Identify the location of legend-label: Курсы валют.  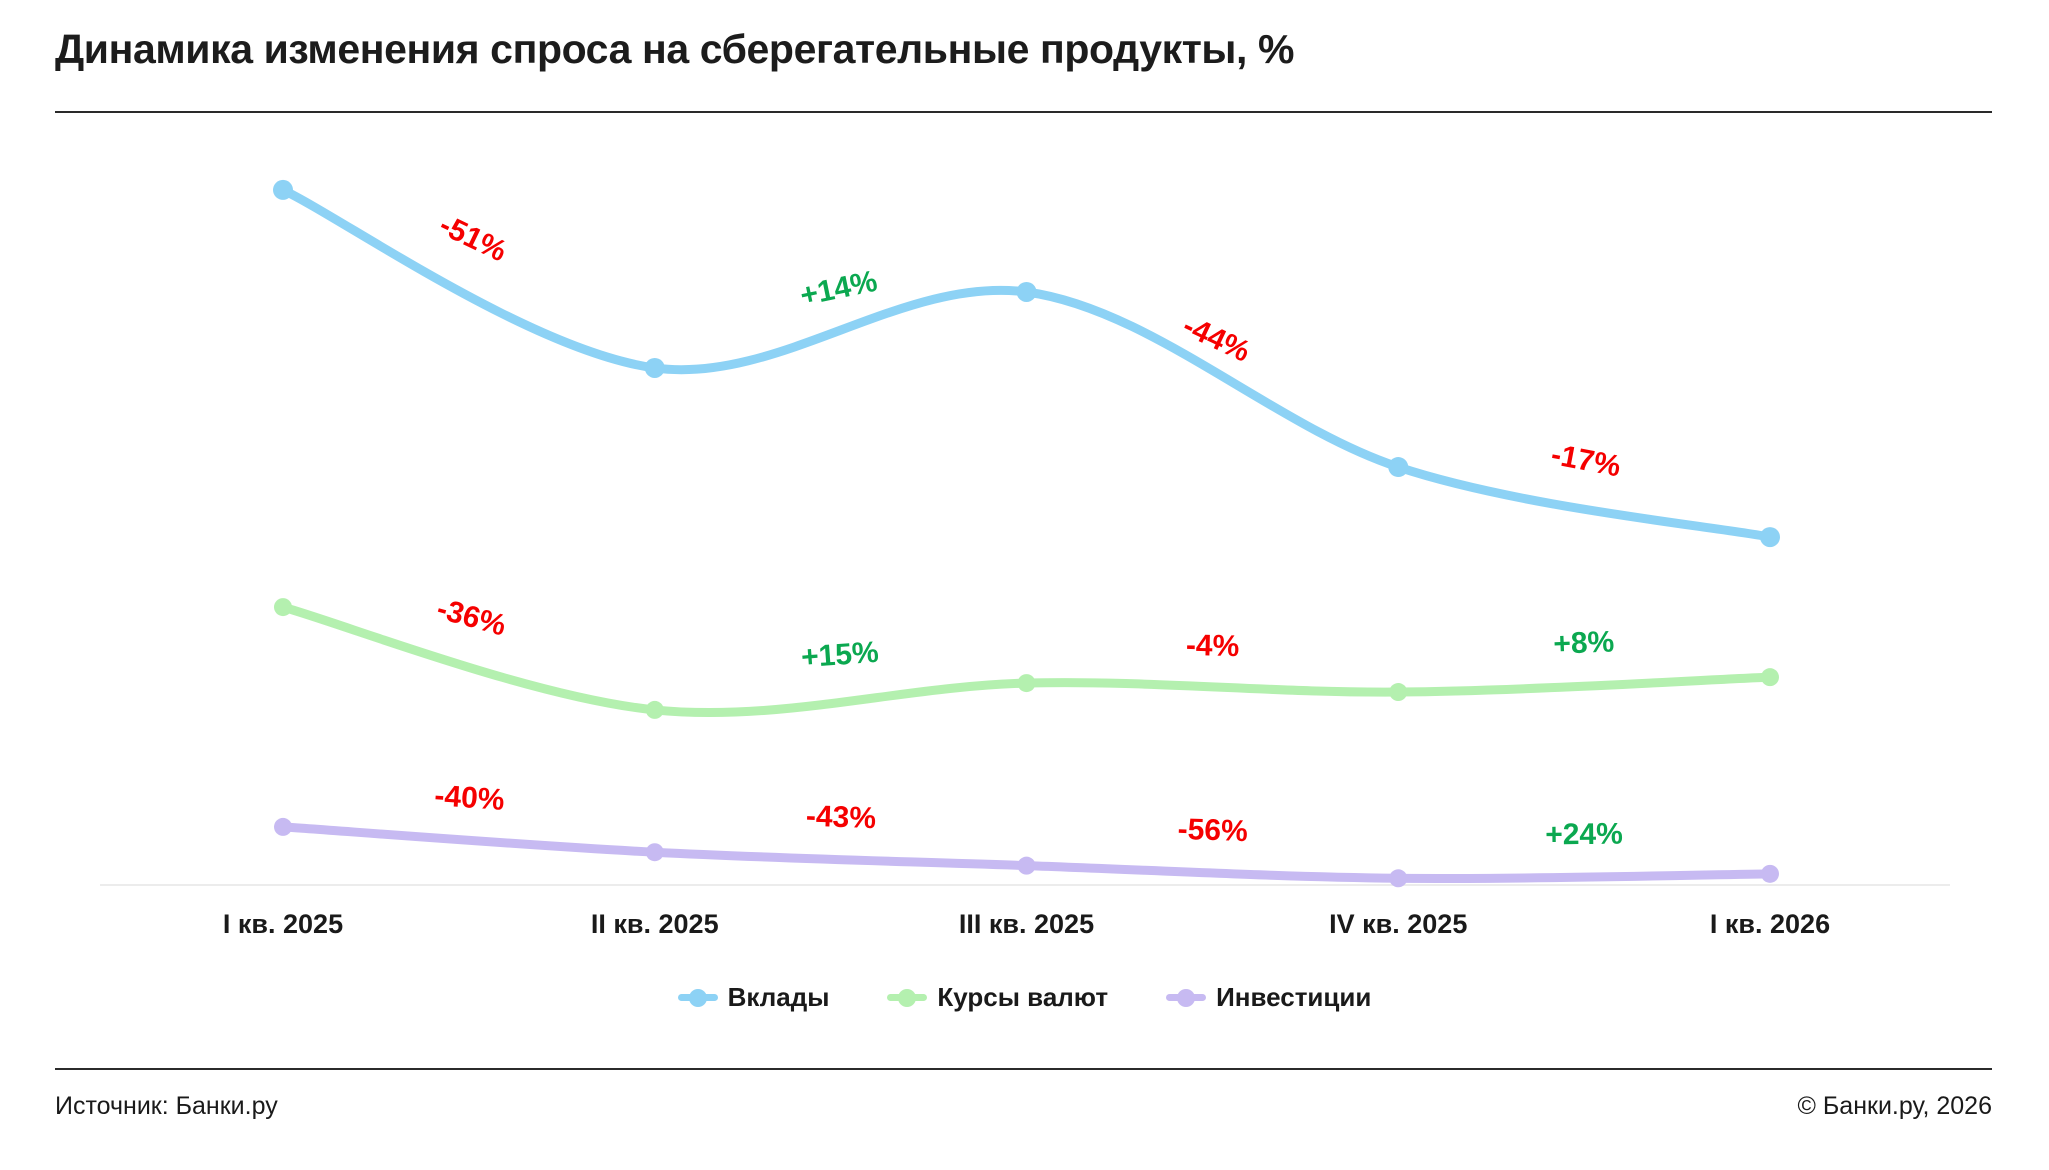
(1023, 997).